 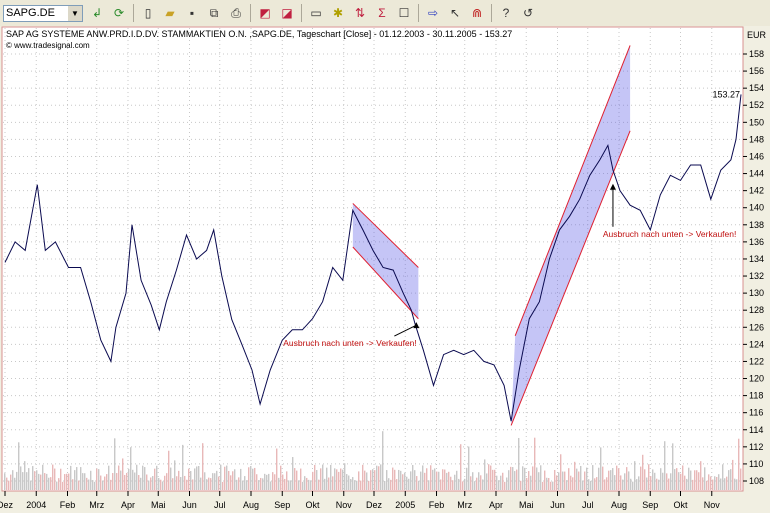 I want to click on strategy-icon: ⇅, so click(x=360, y=13).